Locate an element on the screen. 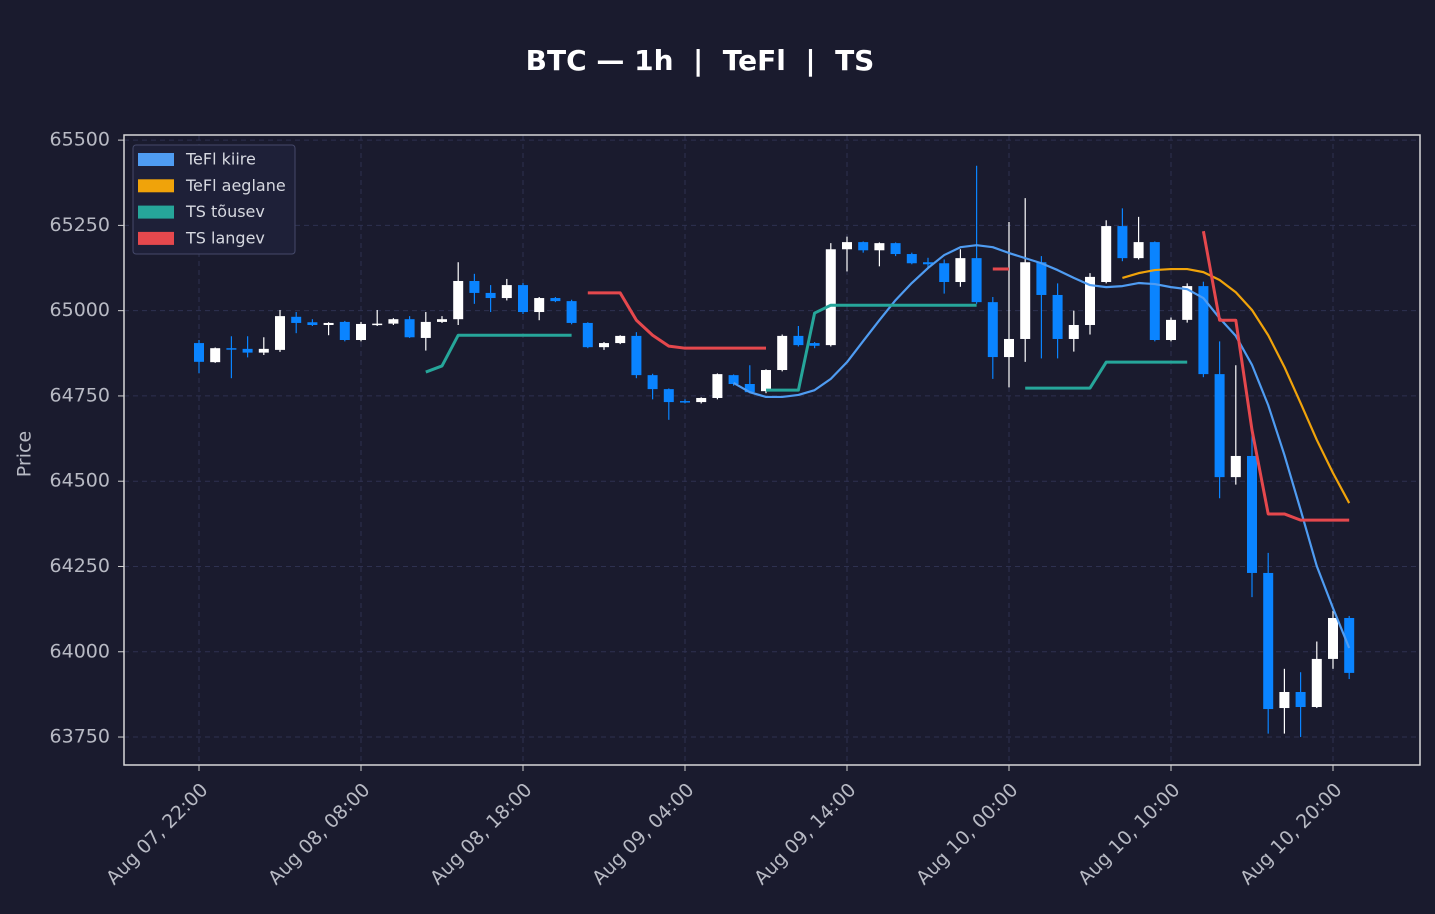  y-tick-label: 63750 is located at coordinates (80, 737).